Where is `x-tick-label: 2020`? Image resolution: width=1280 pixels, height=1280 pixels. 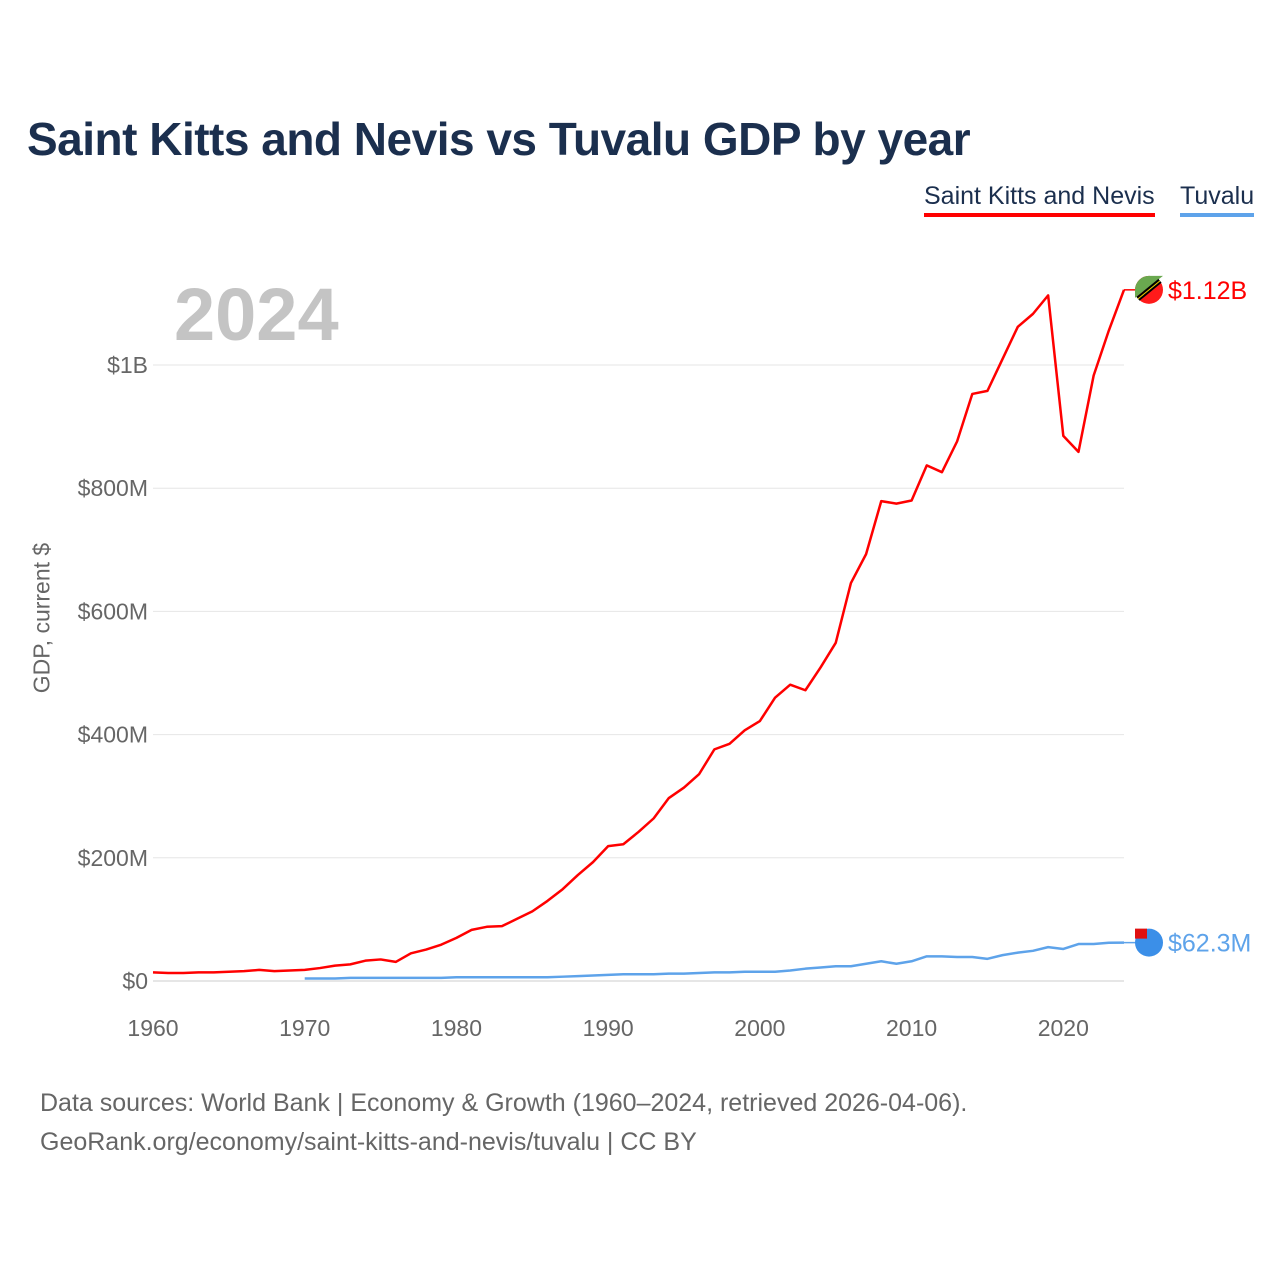 x-tick-label: 2020 is located at coordinates (1063, 1028).